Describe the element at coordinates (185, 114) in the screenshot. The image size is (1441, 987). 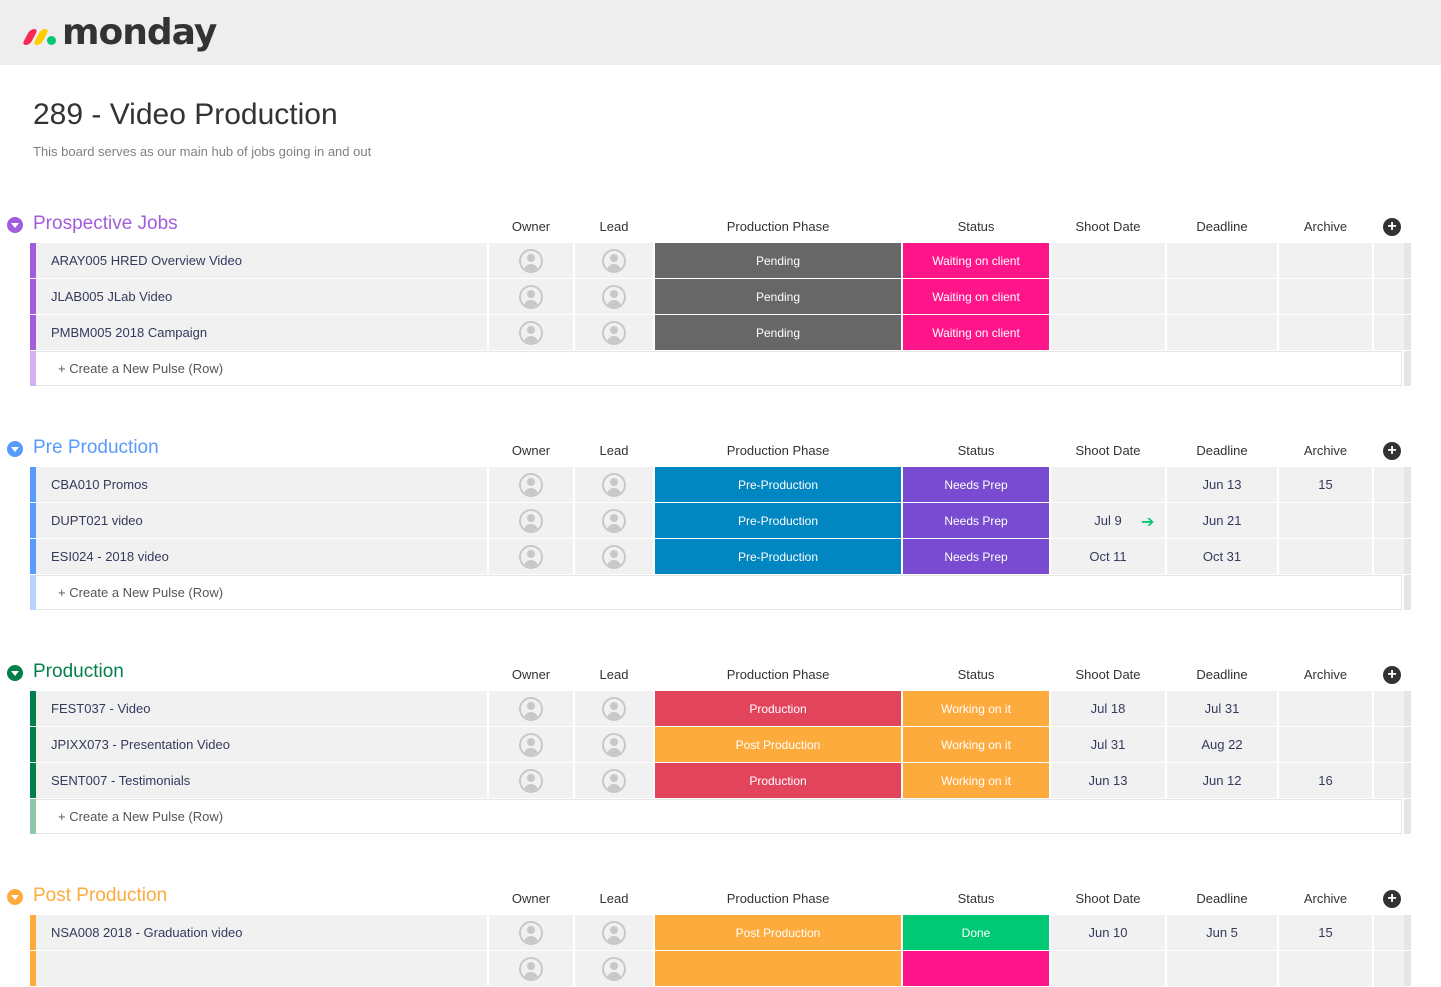
I see `board-title: 289 - Video Production` at that location.